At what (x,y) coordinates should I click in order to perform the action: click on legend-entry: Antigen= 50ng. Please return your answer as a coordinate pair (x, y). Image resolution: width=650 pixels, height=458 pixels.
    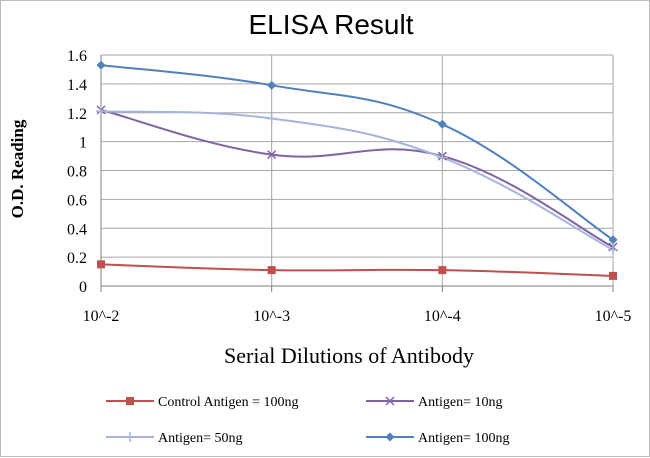
    Looking at the image, I should click on (174, 438).